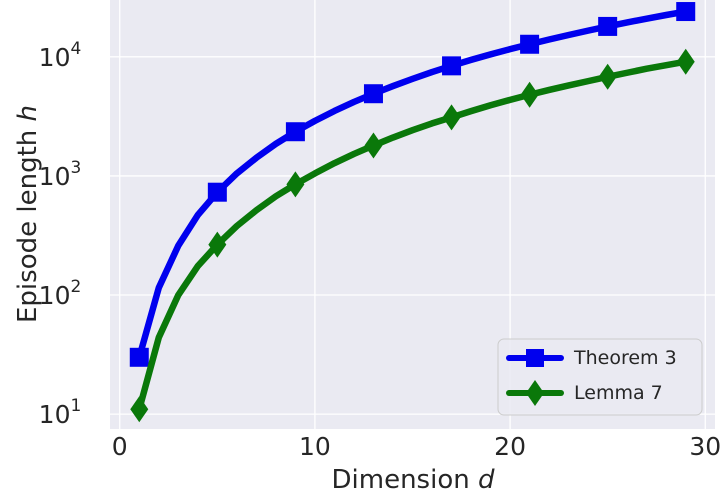 The height and width of the screenshot is (501, 724). What do you see at coordinates (60, 174) in the screenshot?
I see `y-tick-label: 10³` at bounding box center [60, 174].